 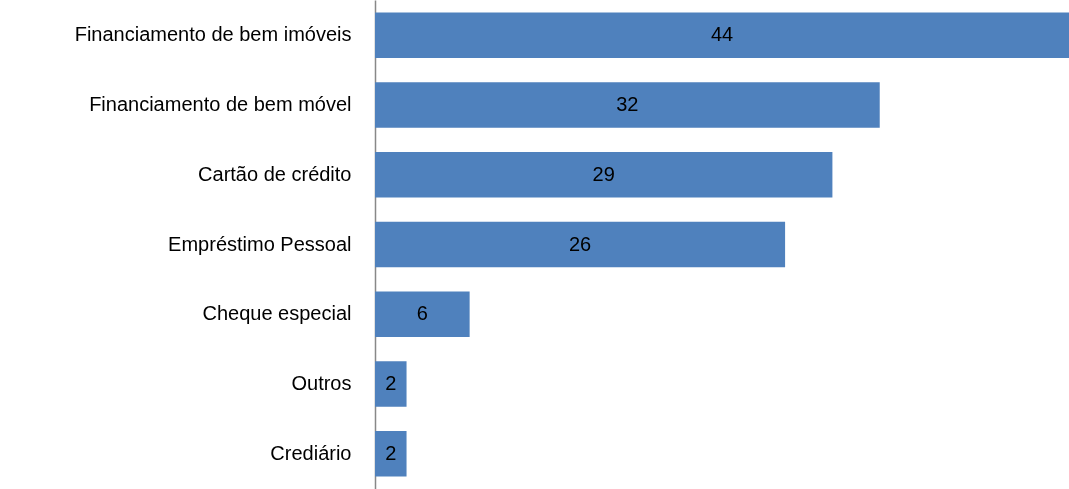 I want to click on y-tick-label: Financiamento de bem imóveis, so click(x=213, y=34).